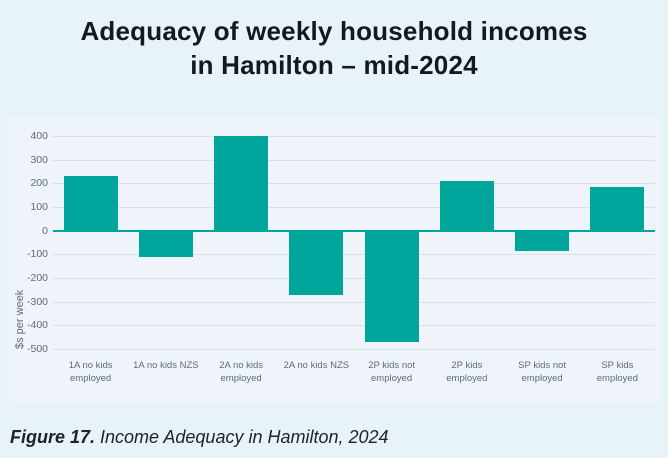 The width and height of the screenshot is (668, 458). What do you see at coordinates (45, 230) in the screenshot?
I see `y-tick-0: 0` at bounding box center [45, 230].